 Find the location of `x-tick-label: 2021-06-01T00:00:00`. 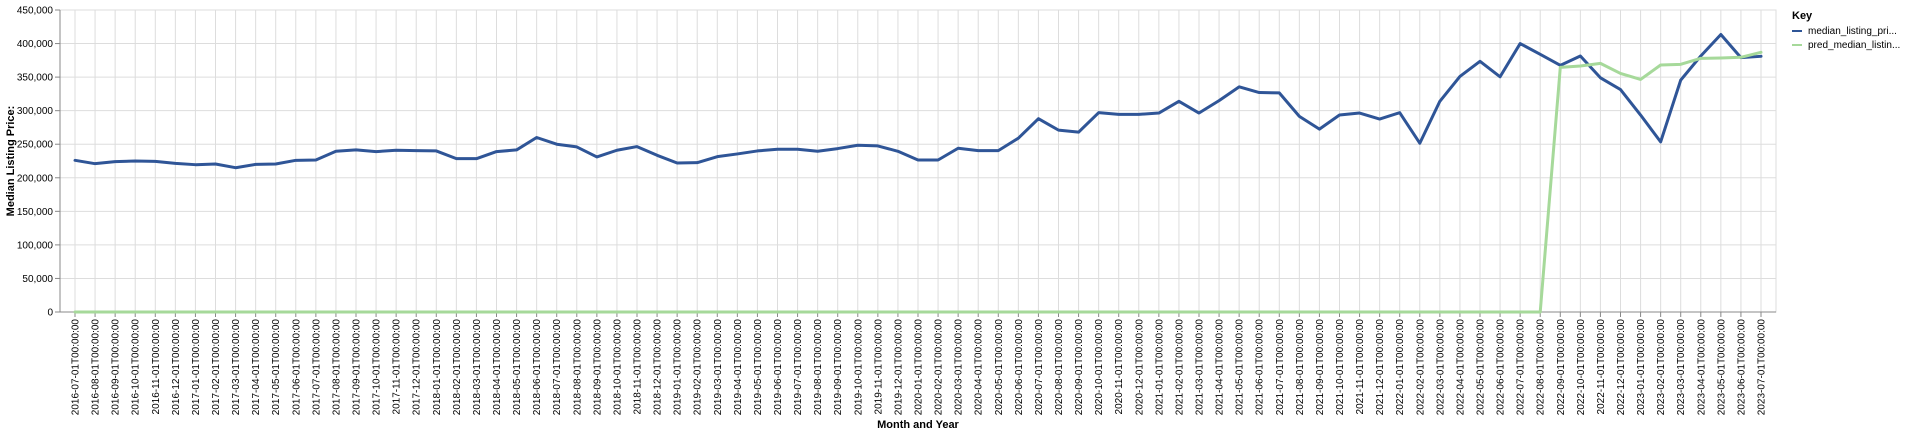

x-tick-label: 2021-06-01T00:00:00 is located at coordinates (1260, 367).